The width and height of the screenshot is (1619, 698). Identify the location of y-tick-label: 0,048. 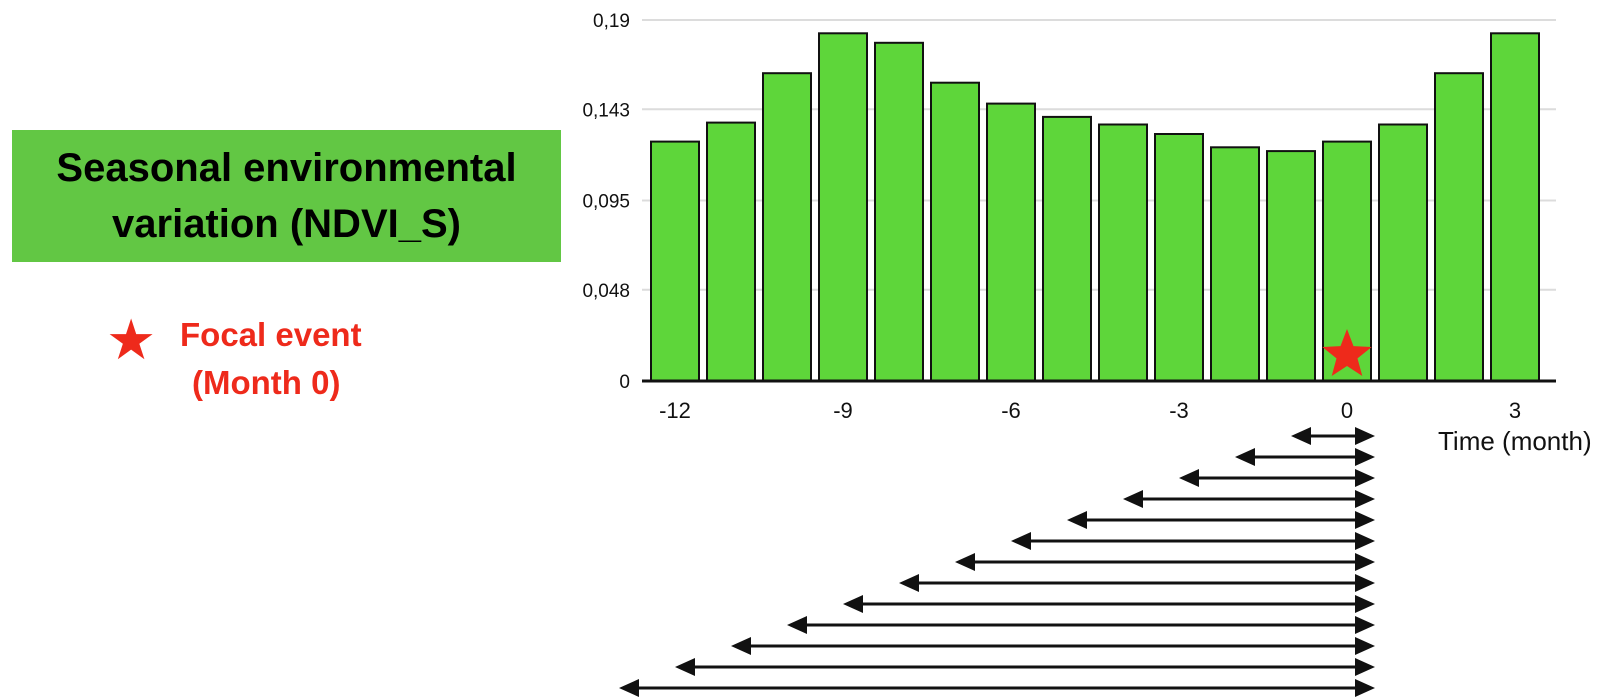
(606, 291).